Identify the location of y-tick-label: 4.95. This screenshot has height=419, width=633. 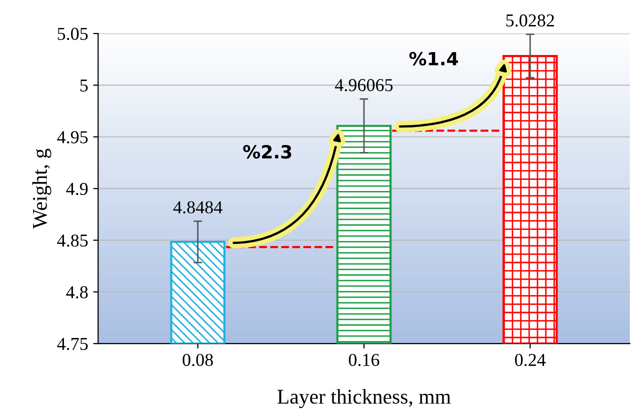
(72, 137).